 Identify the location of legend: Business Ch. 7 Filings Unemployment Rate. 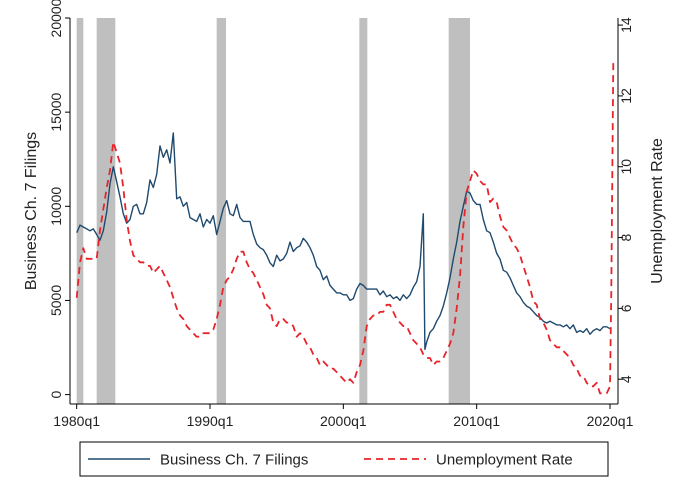
(344, 459).